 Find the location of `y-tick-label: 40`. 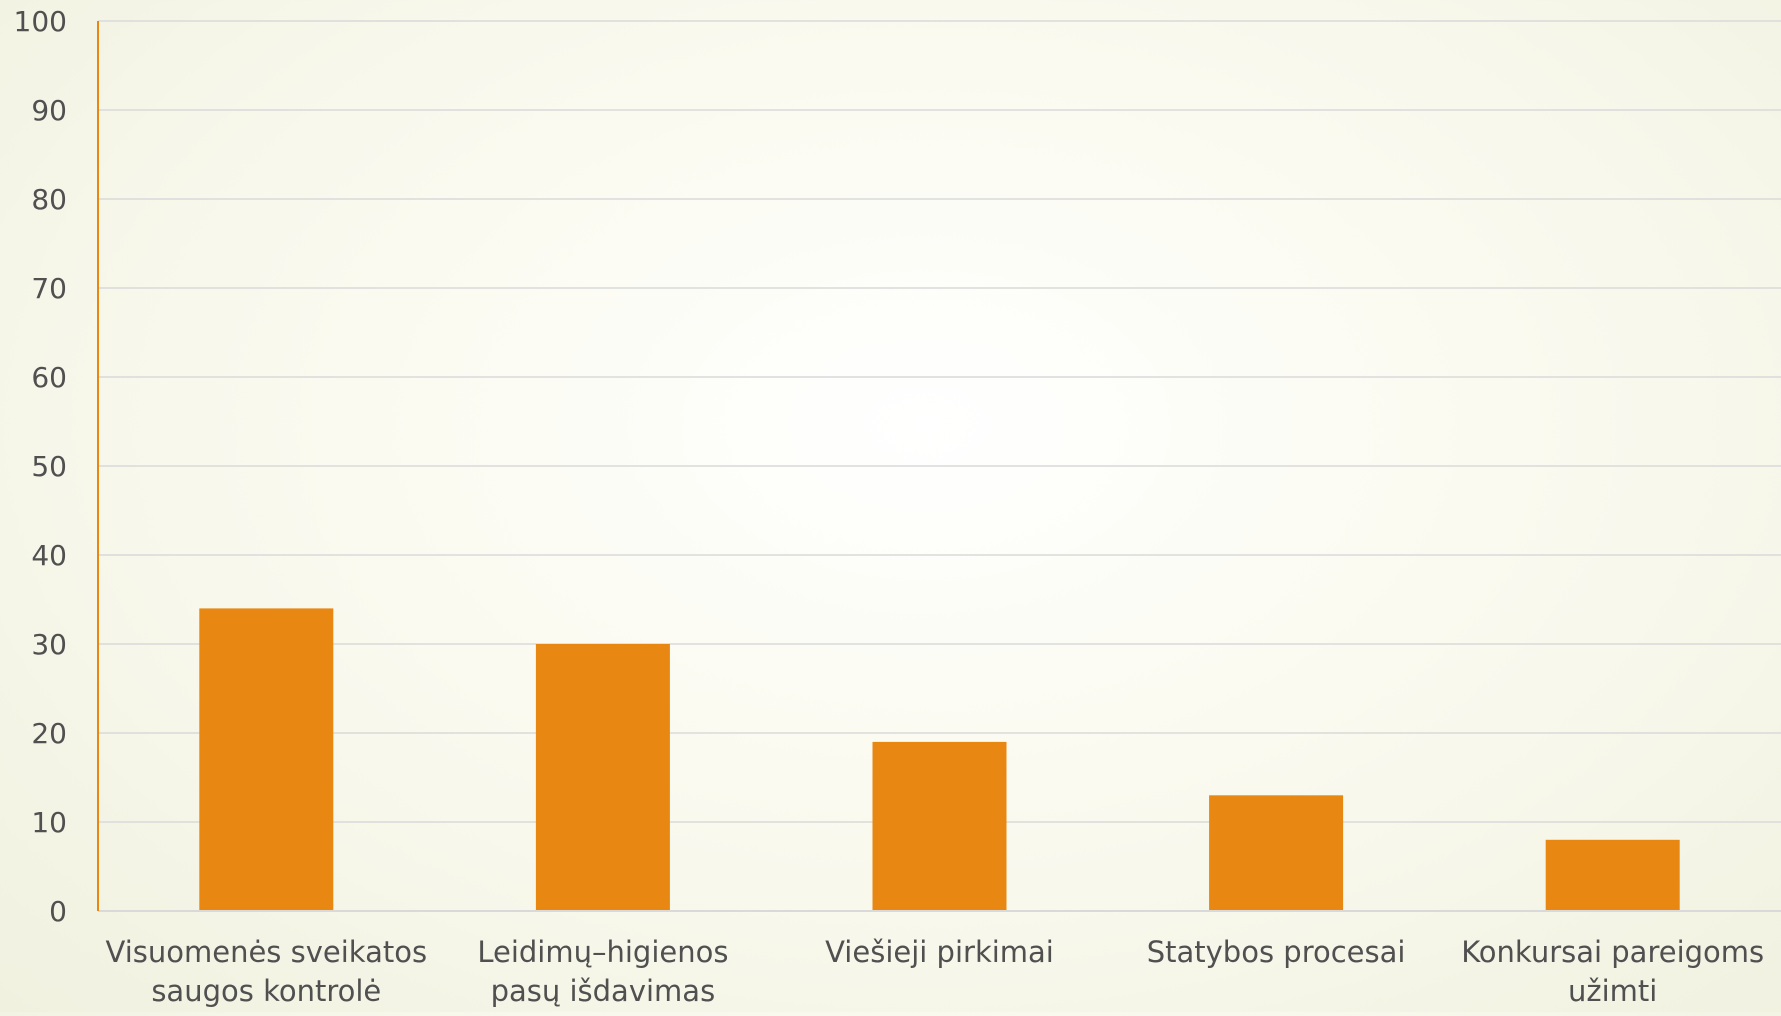

y-tick-label: 40 is located at coordinates (49, 555).